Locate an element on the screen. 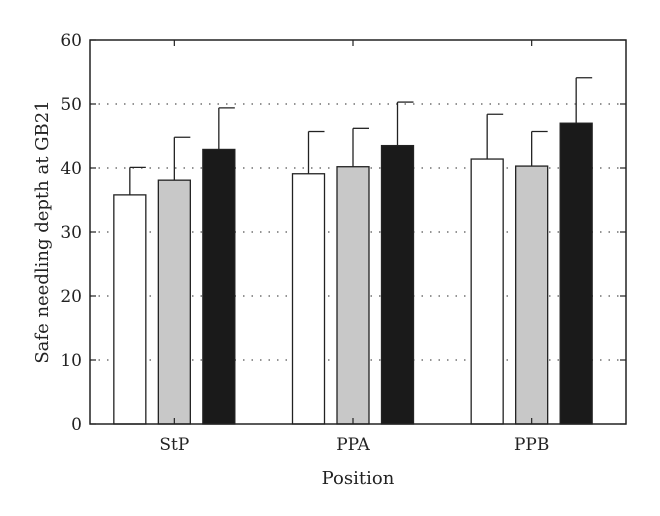 This screenshot has height=516, width=660. x-category-label: PPB is located at coordinates (531, 445).